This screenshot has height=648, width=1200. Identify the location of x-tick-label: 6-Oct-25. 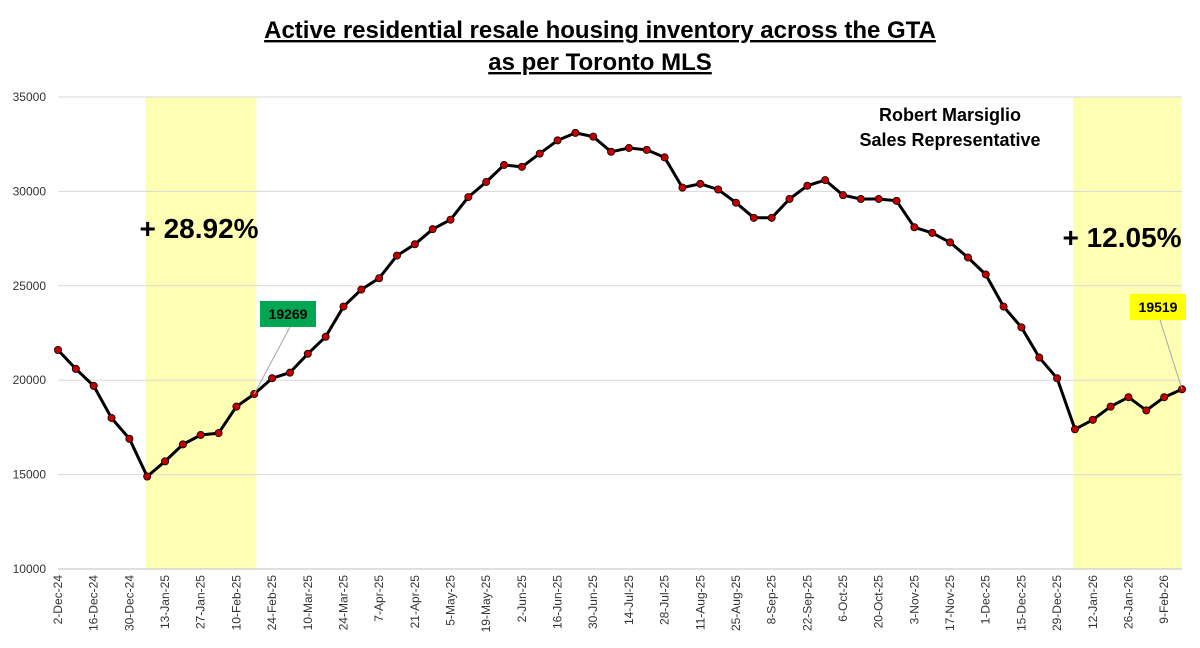
(843, 598).